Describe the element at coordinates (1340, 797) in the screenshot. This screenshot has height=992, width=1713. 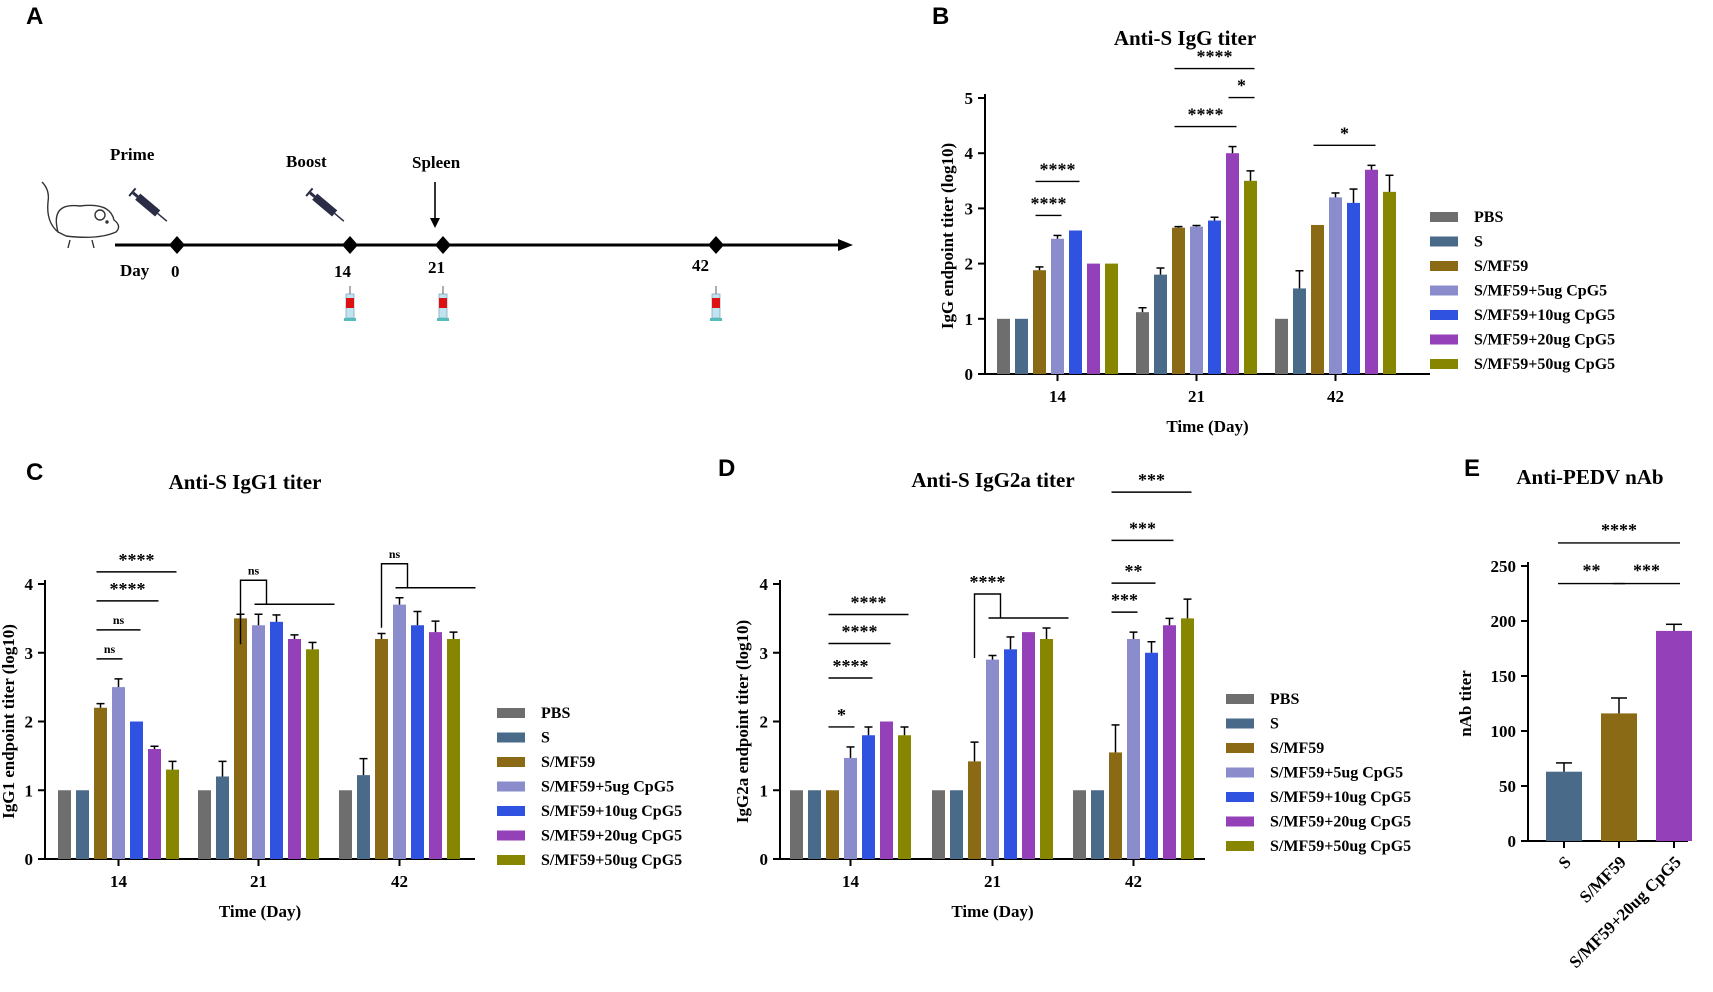
I see `legend-label-s-mf59-10ug-cpg5: S/MF59+10ug CpG5` at that location.